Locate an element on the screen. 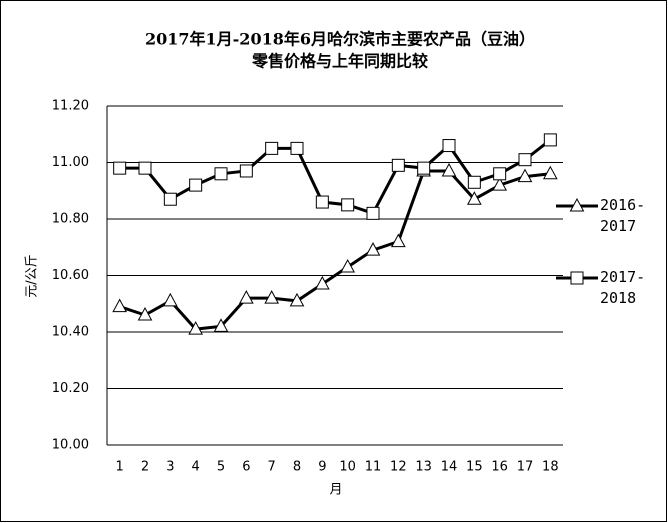  chart-title: 零售价格与上年同期比较 is located at coordinates (339, 61).